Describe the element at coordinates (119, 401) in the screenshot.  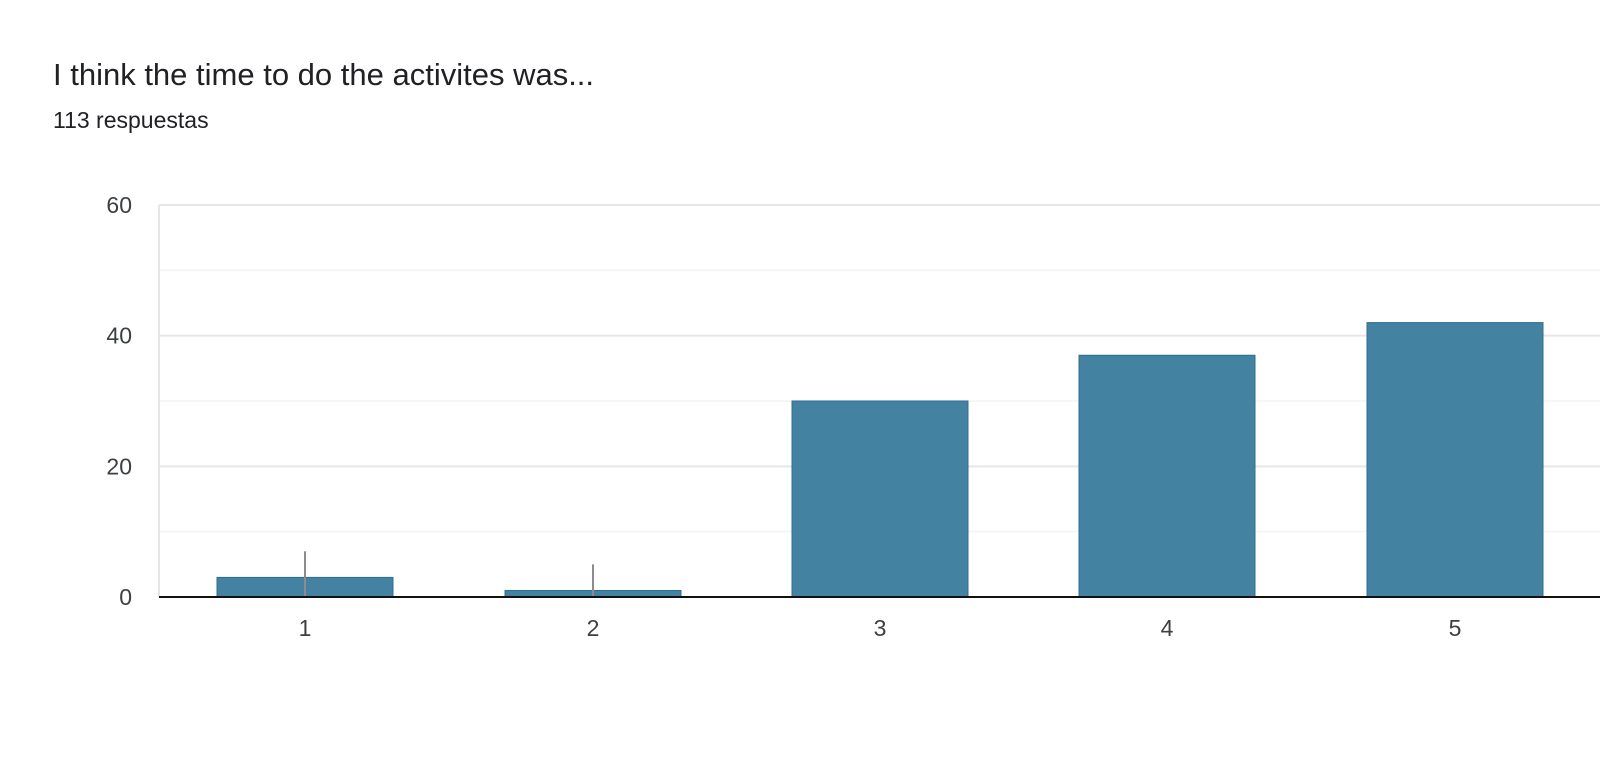
I see `y-axis-ticks: 0 20 40 60` at that location.